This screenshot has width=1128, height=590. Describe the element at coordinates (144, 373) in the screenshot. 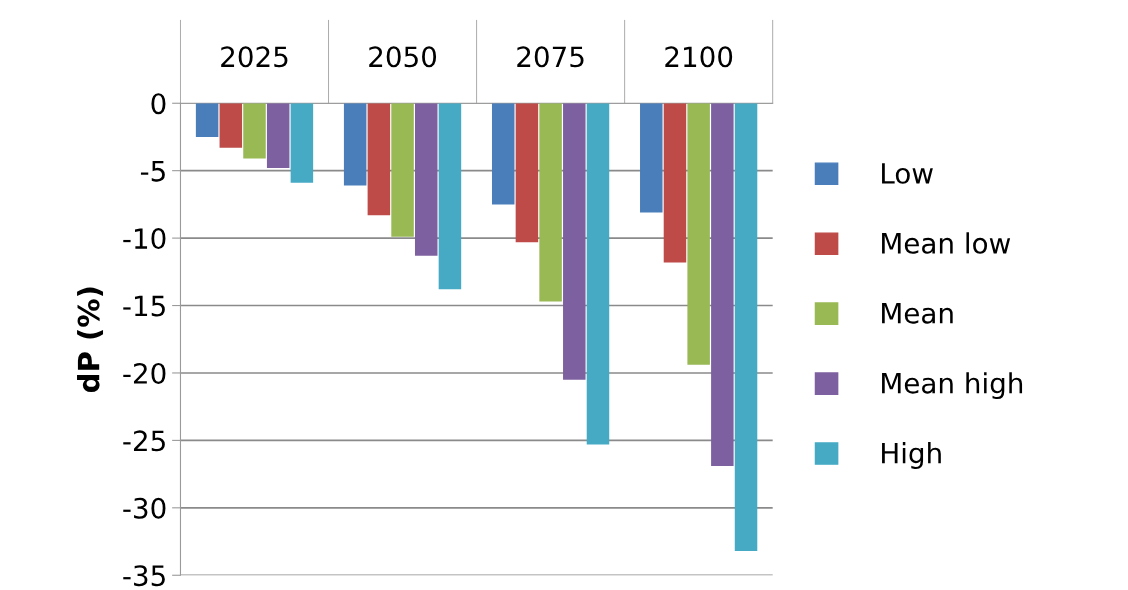

I see `y-tick-label: -20` at that location.